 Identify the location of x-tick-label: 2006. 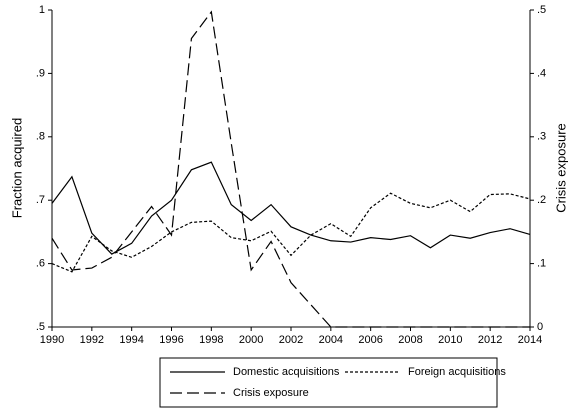
(370, 340).